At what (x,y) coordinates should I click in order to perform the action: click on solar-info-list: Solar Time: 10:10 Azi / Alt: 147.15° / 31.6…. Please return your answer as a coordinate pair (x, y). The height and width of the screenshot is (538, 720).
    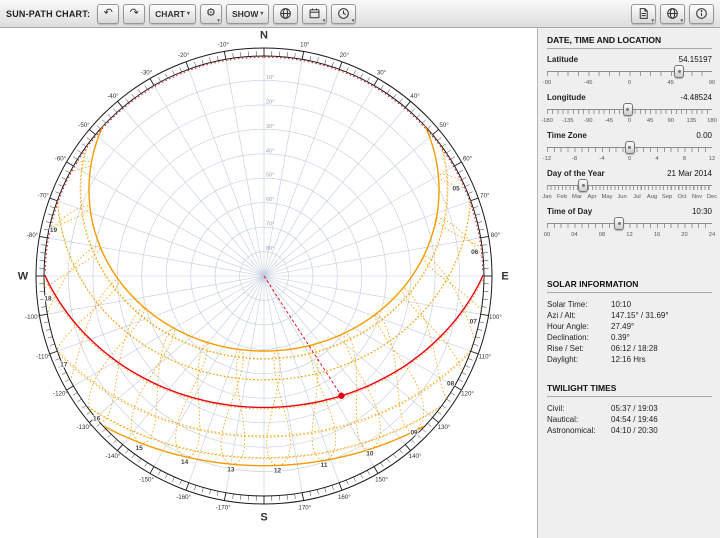
    Looking at the image, I should click on (629, 332).